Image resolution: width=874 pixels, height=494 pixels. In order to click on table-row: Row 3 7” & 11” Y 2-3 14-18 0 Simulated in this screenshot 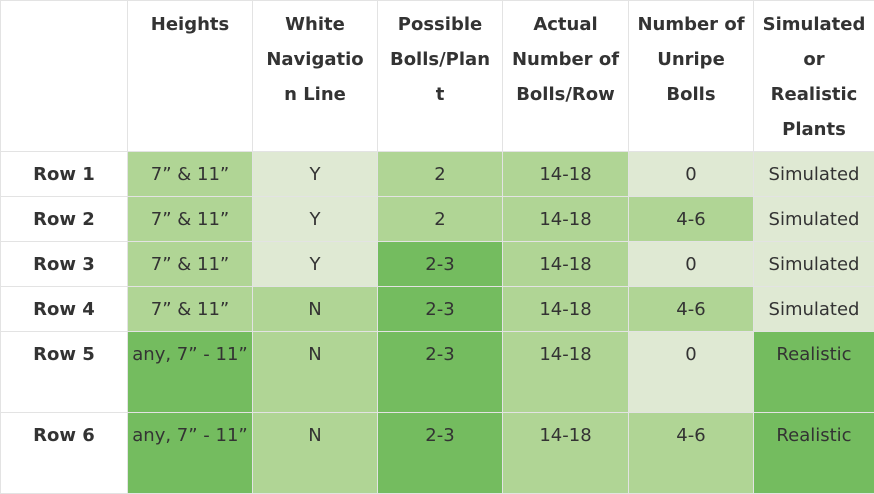, I will do `click(437, 264)`.